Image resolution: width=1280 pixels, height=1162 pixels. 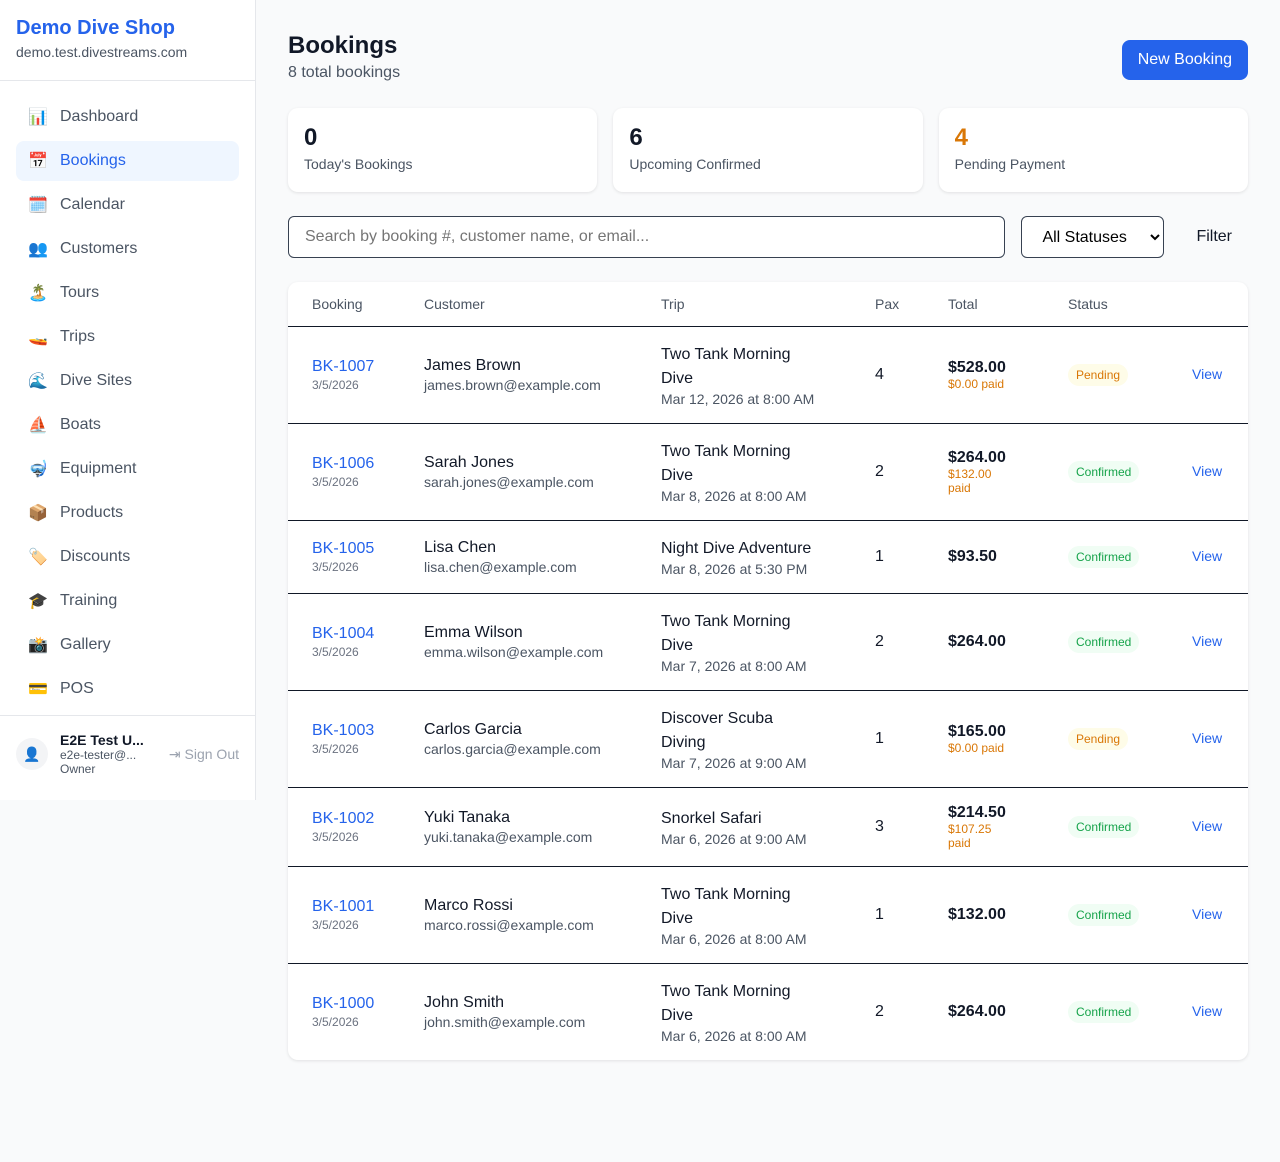 I want to click on status-select: All Statuses, so click(x=1093, y=237).